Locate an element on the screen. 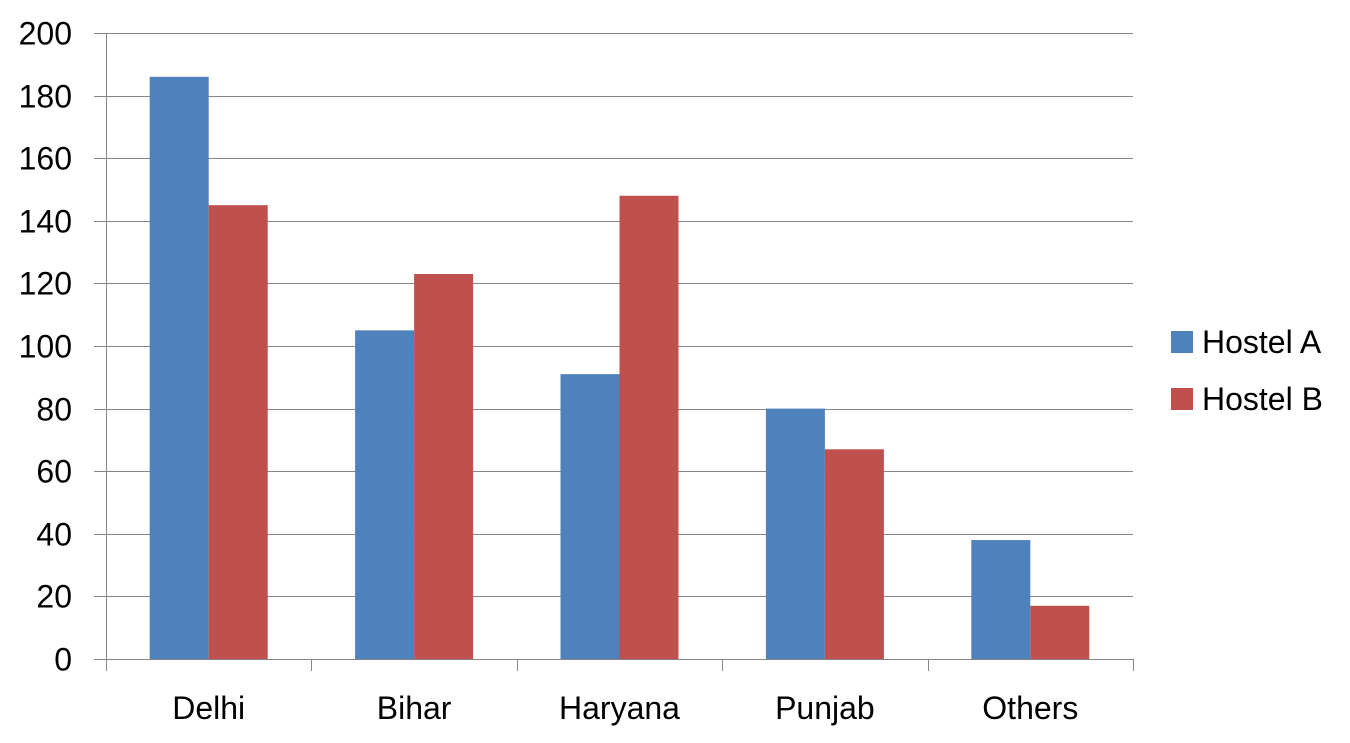 This screenshot has height=743, width=1350. legend-label: Hostel B is located at coordinates (1262, 399).